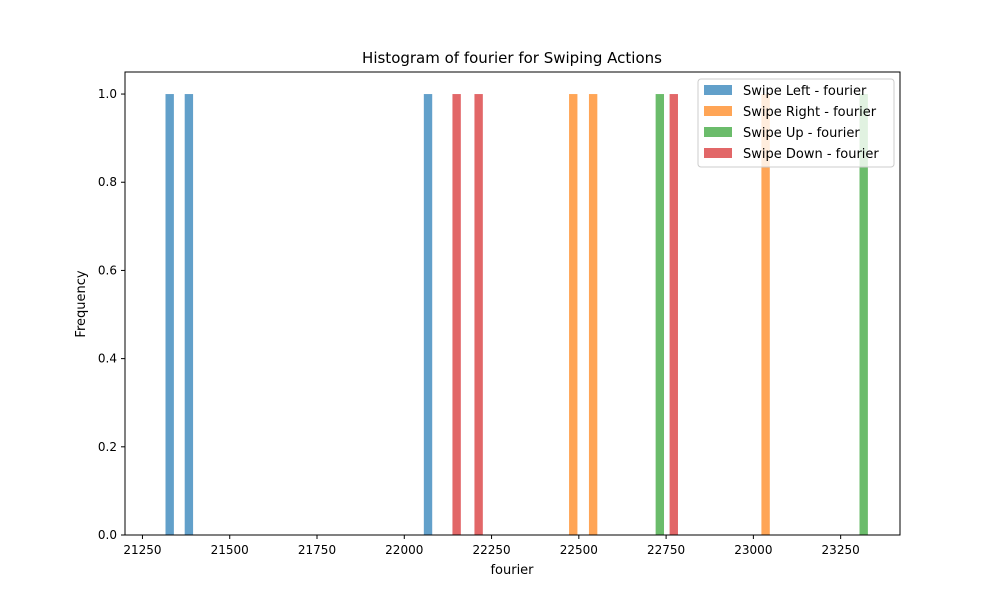 The image size is (1000, 600). What do you see at coordinates (491, 550) in the screenshot?
I see `x-tick-label: 22250` at bounding box center [491, 550].